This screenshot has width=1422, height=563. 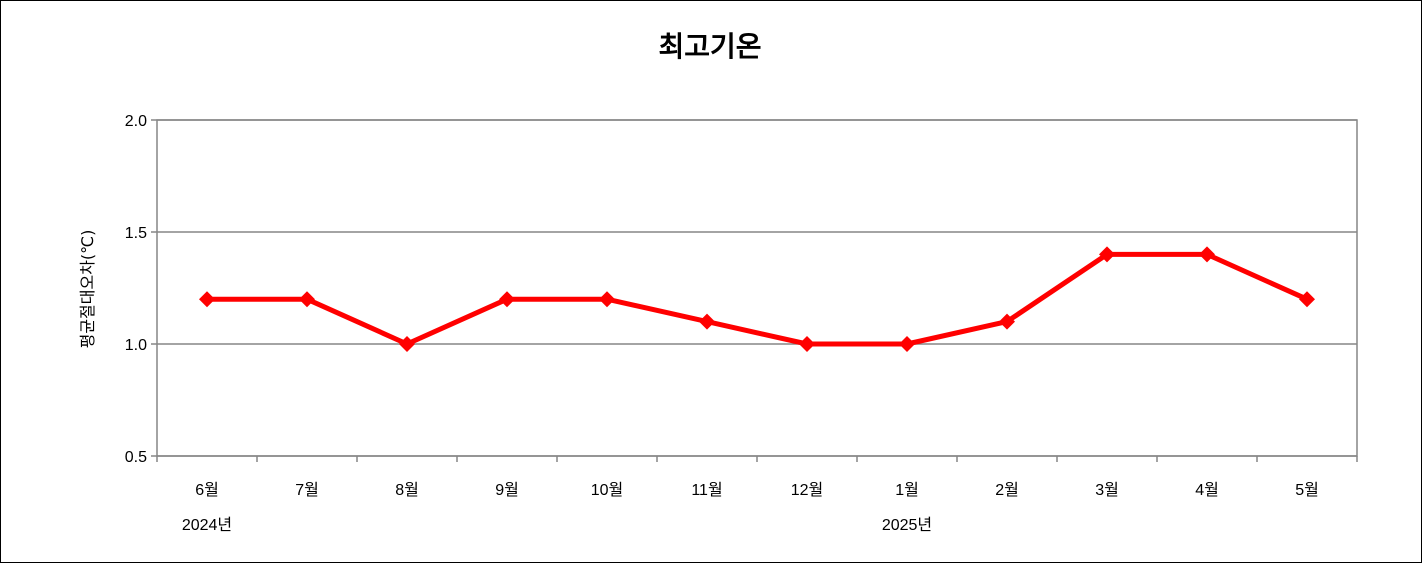 I want to click on x-tick-label: 3월, so click(x=1107, y=490).